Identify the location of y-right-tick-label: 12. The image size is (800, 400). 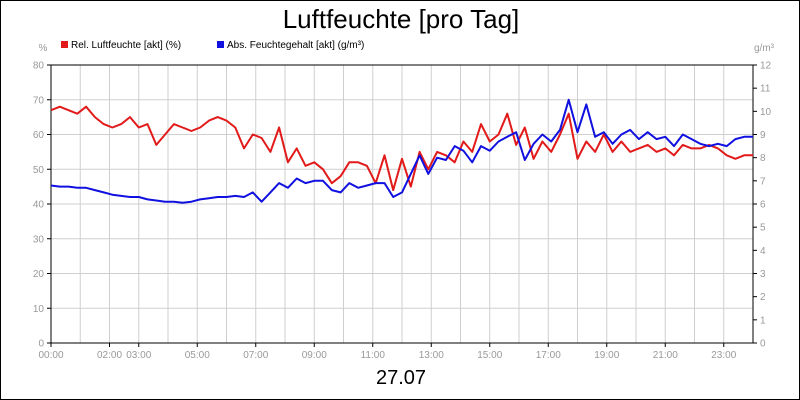
(766, 66).